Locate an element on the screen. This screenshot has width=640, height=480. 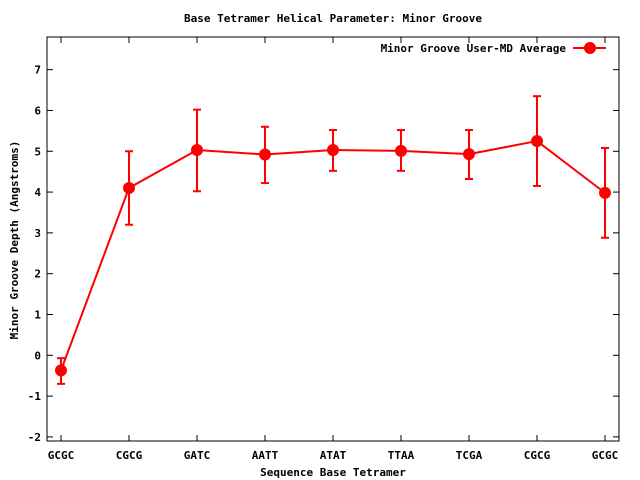
y-tick-label: 3 is located at coordinates (37, 233).